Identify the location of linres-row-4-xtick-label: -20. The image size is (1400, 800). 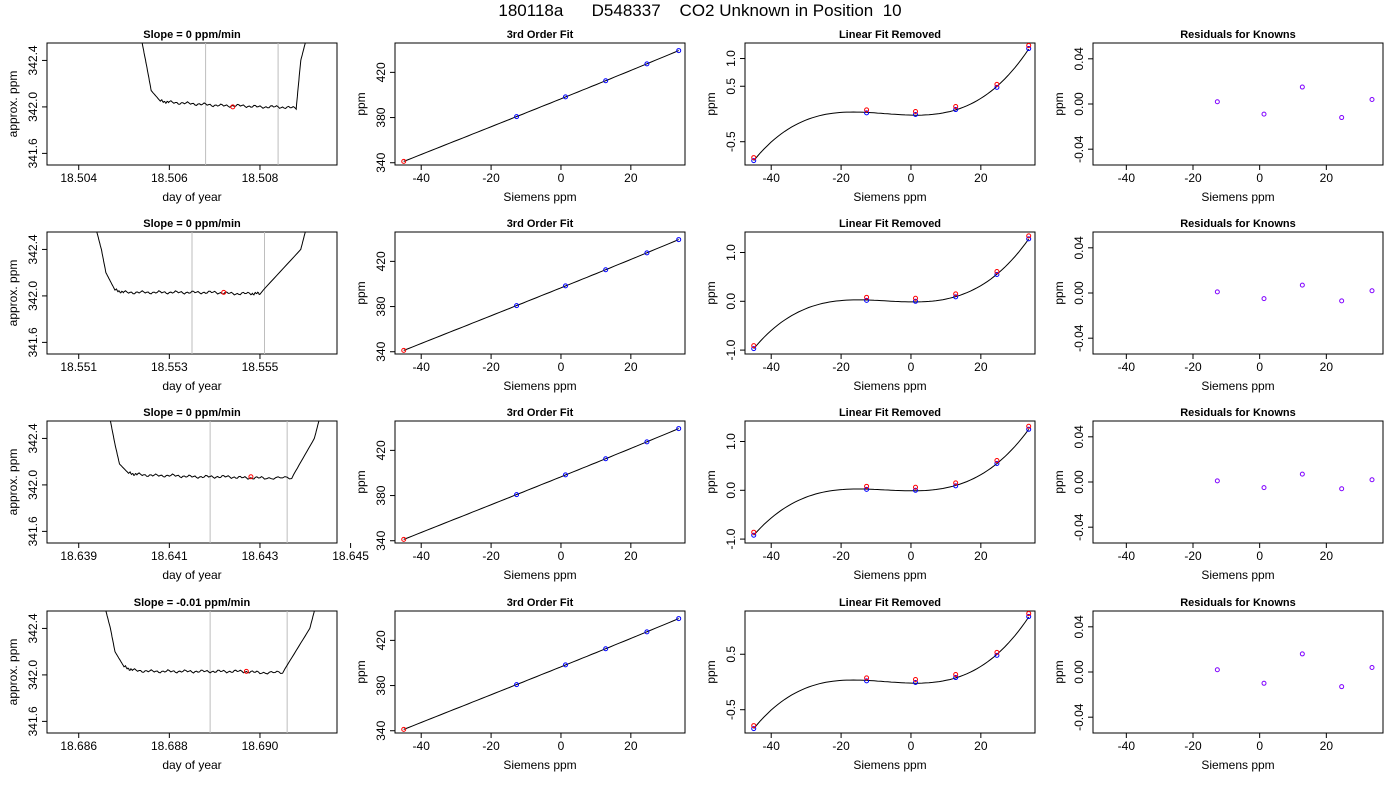
(841, 746).